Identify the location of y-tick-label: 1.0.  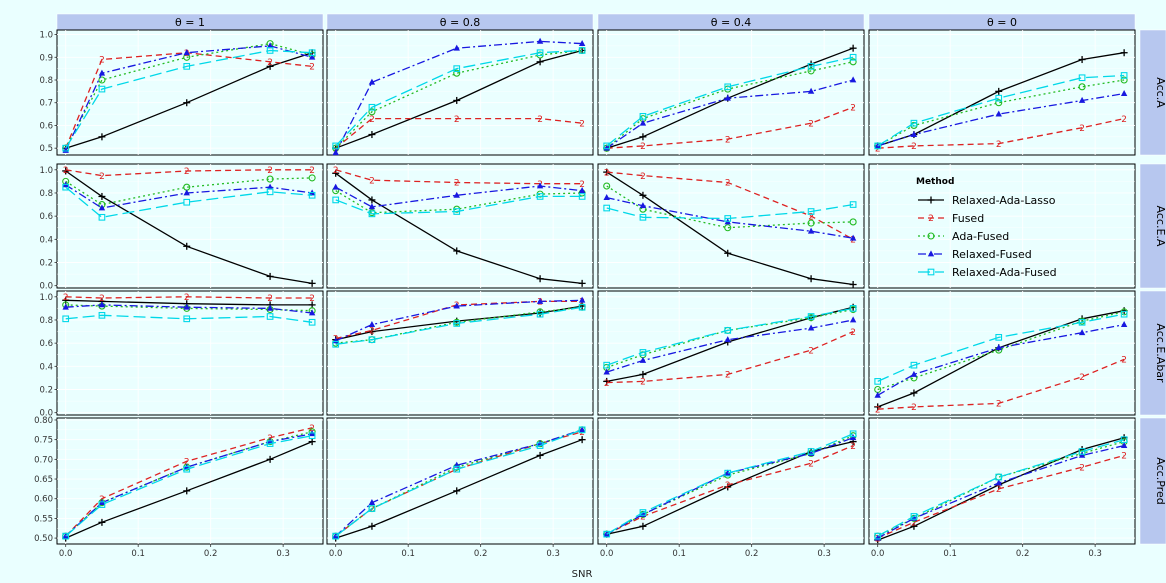
(46, 298).